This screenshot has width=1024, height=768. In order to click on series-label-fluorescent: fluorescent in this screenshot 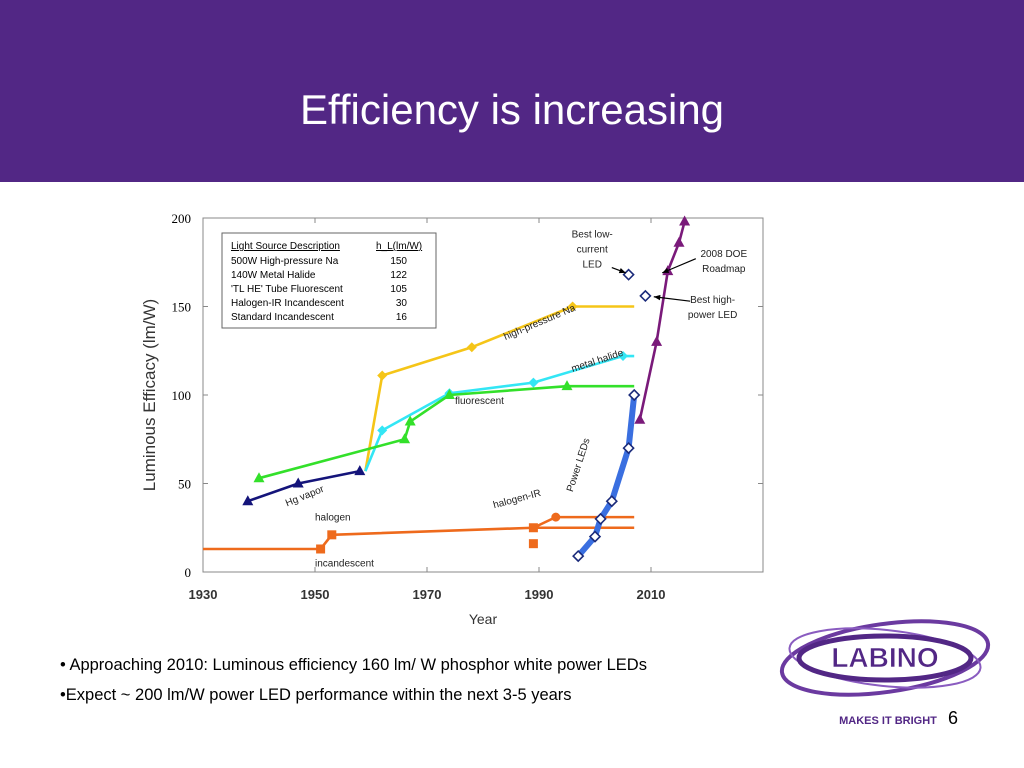, I will do `click(479, 401)`.